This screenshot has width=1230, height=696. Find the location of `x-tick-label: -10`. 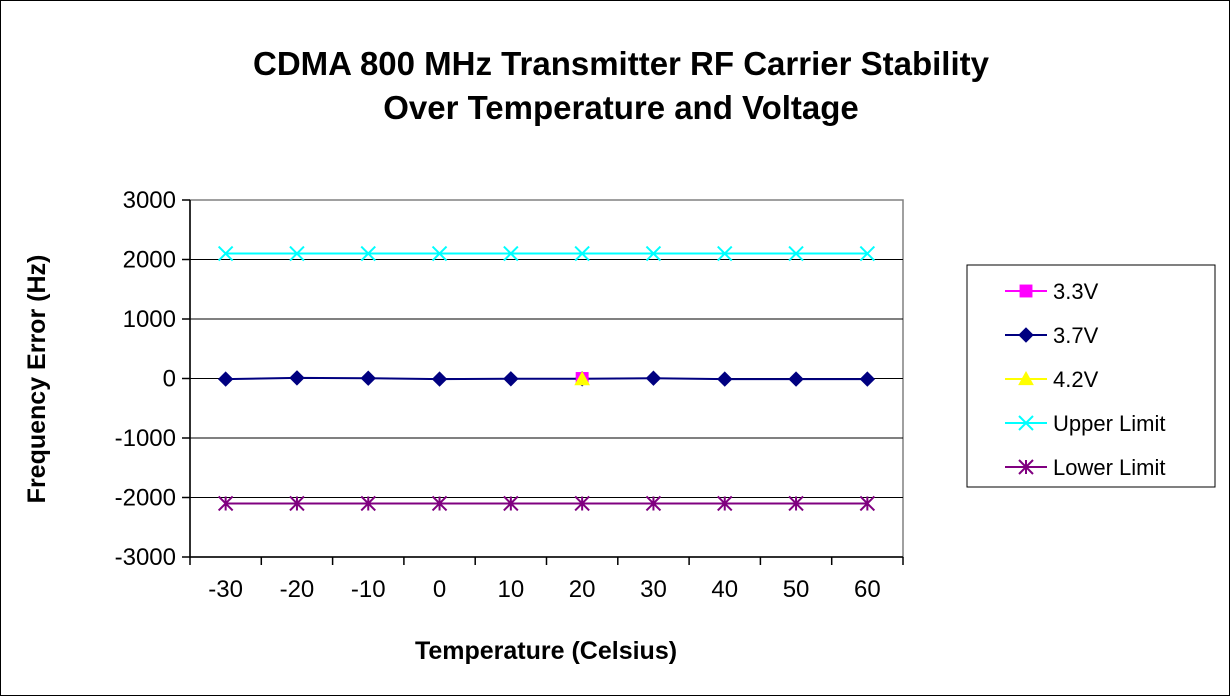

x-tick-label: -10 is located at coordinates (368, 589).